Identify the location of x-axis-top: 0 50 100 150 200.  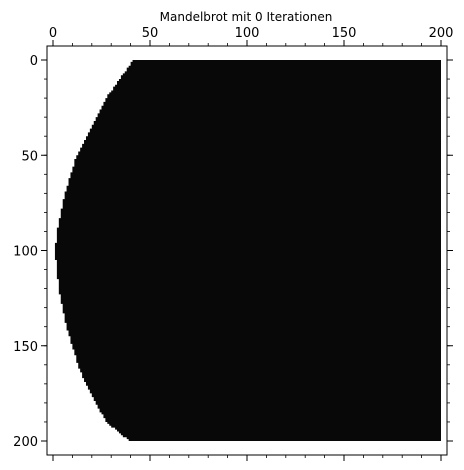
(251, 36).